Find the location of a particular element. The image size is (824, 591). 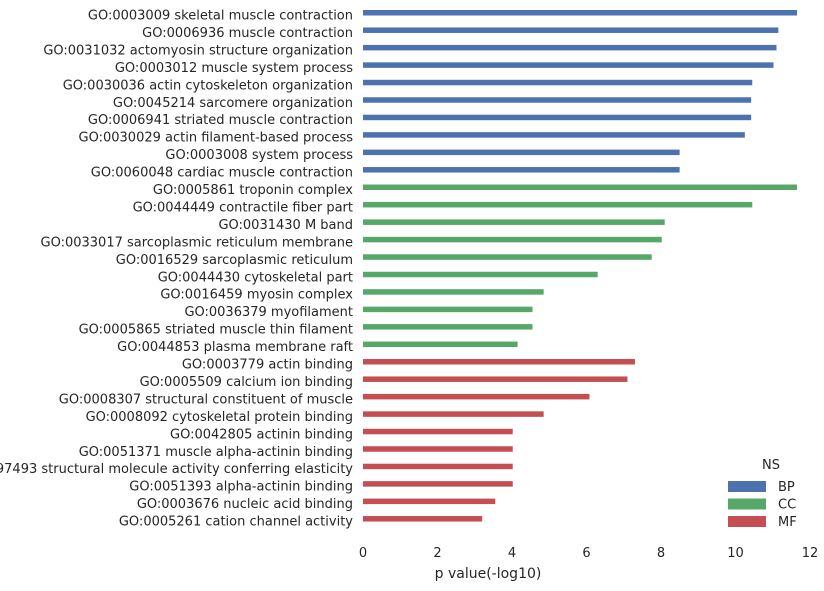

category-label: GO:0003009 skeletal muscle contraction is located at coordinates (220, 16).